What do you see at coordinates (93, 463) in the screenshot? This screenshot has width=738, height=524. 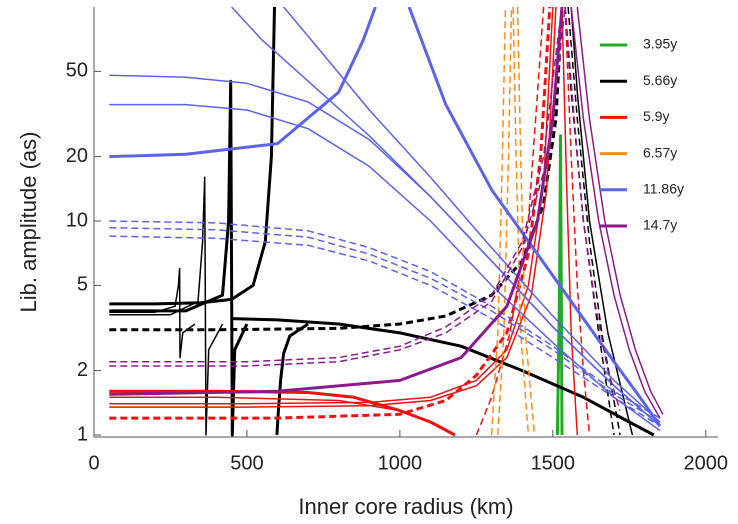 I see `x-tick-label: 0` at bounding box center [93, 463].